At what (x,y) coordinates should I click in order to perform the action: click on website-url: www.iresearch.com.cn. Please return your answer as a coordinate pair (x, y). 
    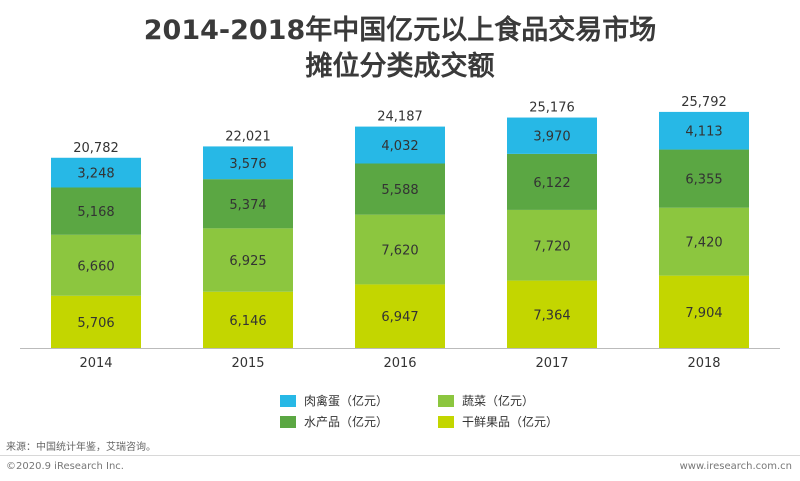
    Looking at the image, I should click on (735, 466).